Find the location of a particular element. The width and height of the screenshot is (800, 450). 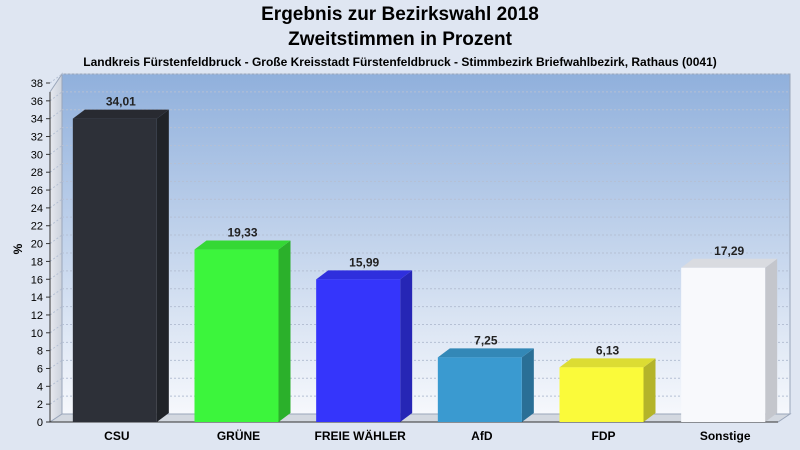

bar-csu is located at coordinates (120, 265).